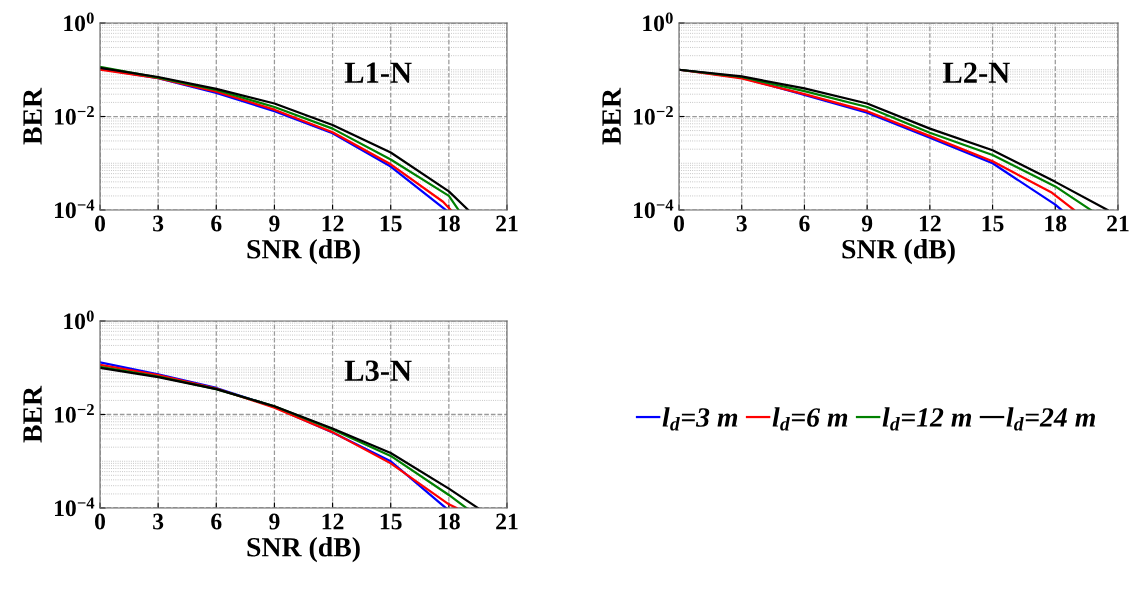  What do you see at coordinates (927, 419) in the screenshot?
I see `legend-label: l$_{d}$=12 m` at bounding box center [927, 419].